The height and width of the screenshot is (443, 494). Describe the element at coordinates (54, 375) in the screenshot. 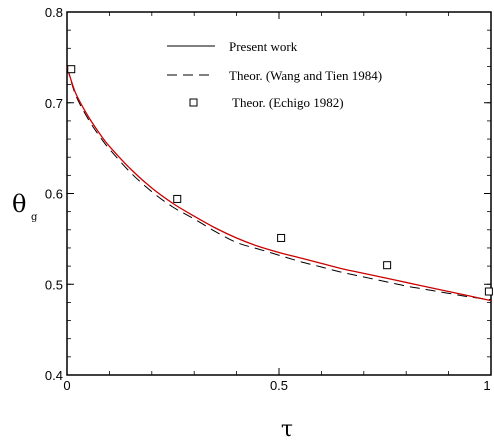

I see `y-tick-label: 0.4` at that location.